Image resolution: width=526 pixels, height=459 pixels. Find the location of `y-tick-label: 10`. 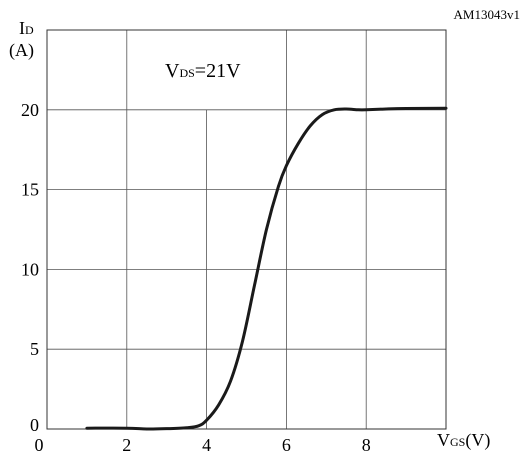

y-tick-label: 10 is located at coordinates (30, 269).